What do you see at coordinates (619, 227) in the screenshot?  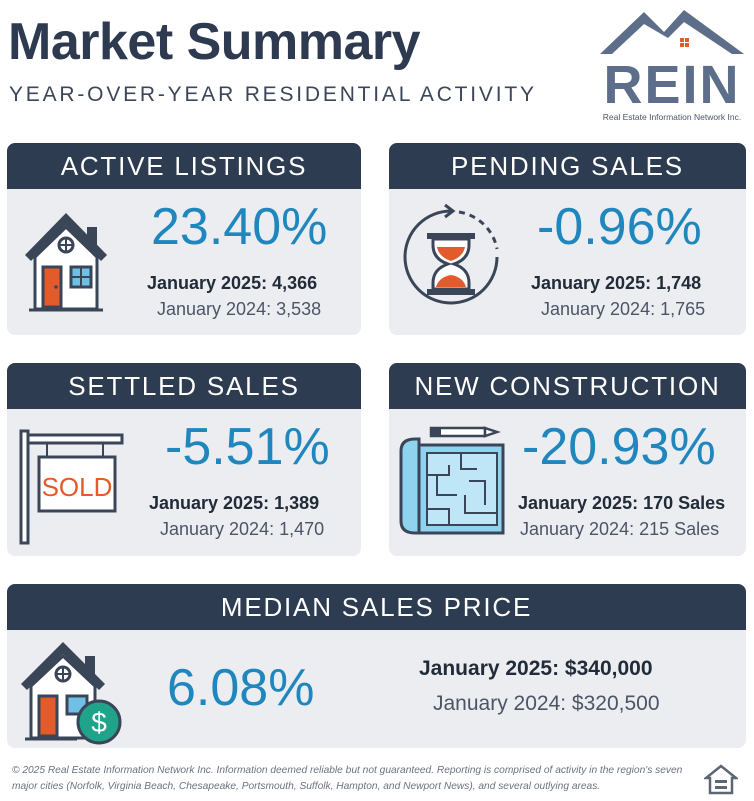 I see `percent-change: -0.96%` at bounding box center [619, 227].